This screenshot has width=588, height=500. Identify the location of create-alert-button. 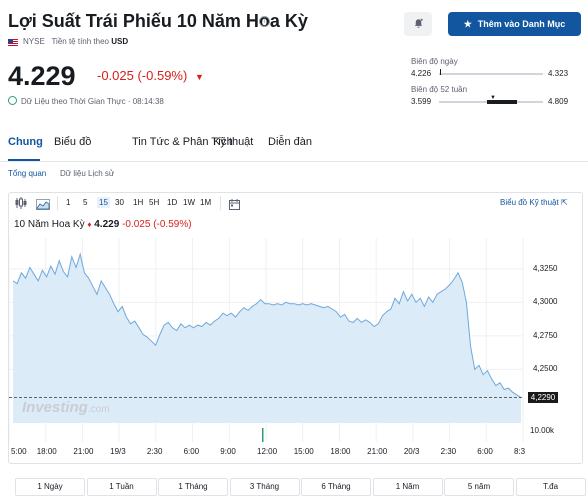
(418, 24).